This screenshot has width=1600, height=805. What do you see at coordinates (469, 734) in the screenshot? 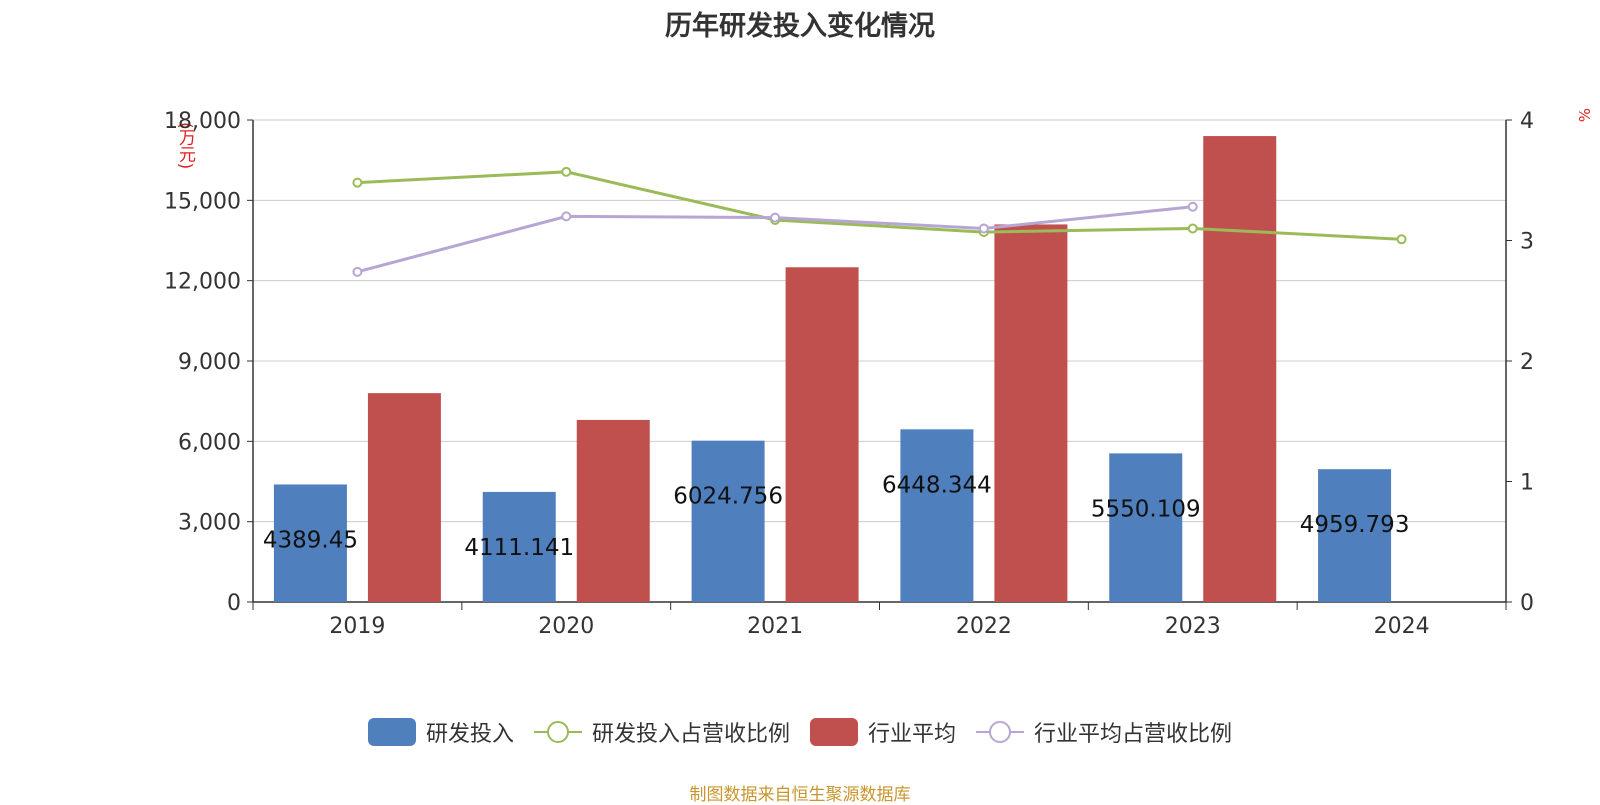
I see `legend-label: 研发投入` at bounding box center [469, 734].